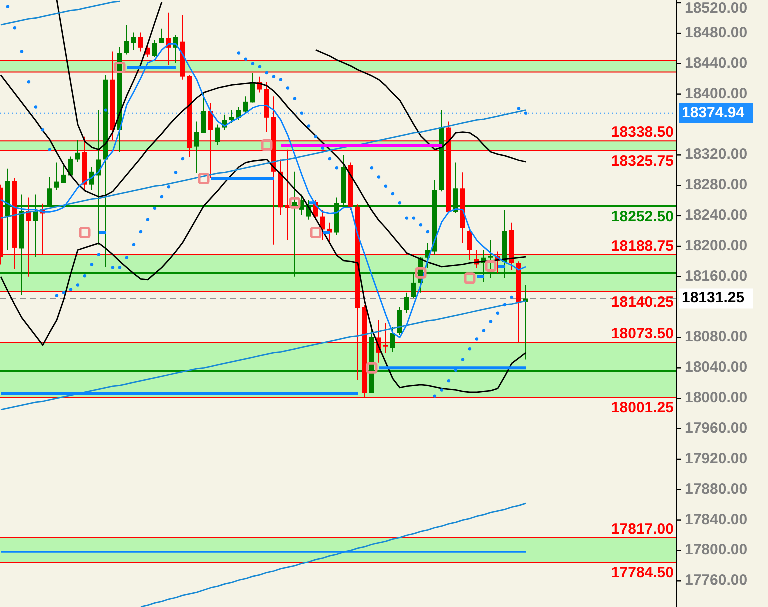 The image size is (768, 607). What do you see at coordinates (716, 276) in the screenshot?
I see `y-tick-label: 18160.00` at bounding box center [716, 276].